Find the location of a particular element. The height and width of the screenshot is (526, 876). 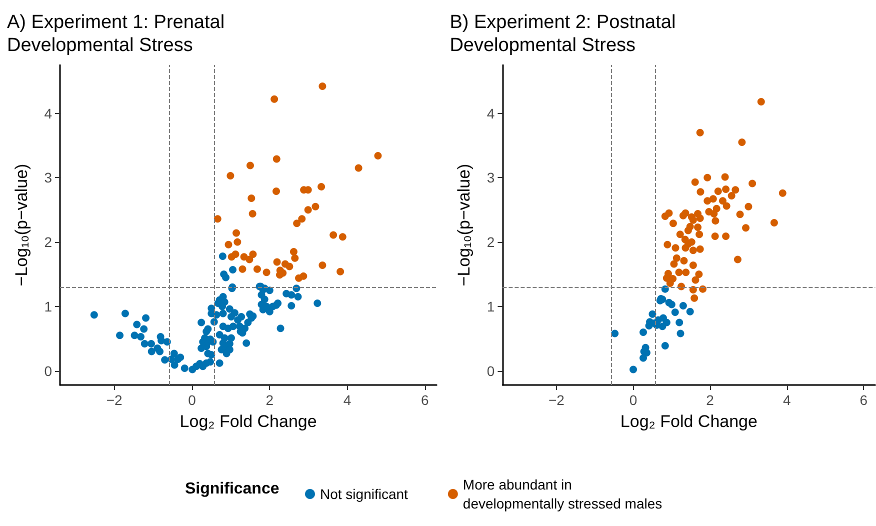

chart-title: B) Experiment 2: Postnatal Developmental Stress is located at coordinates (563, 34).